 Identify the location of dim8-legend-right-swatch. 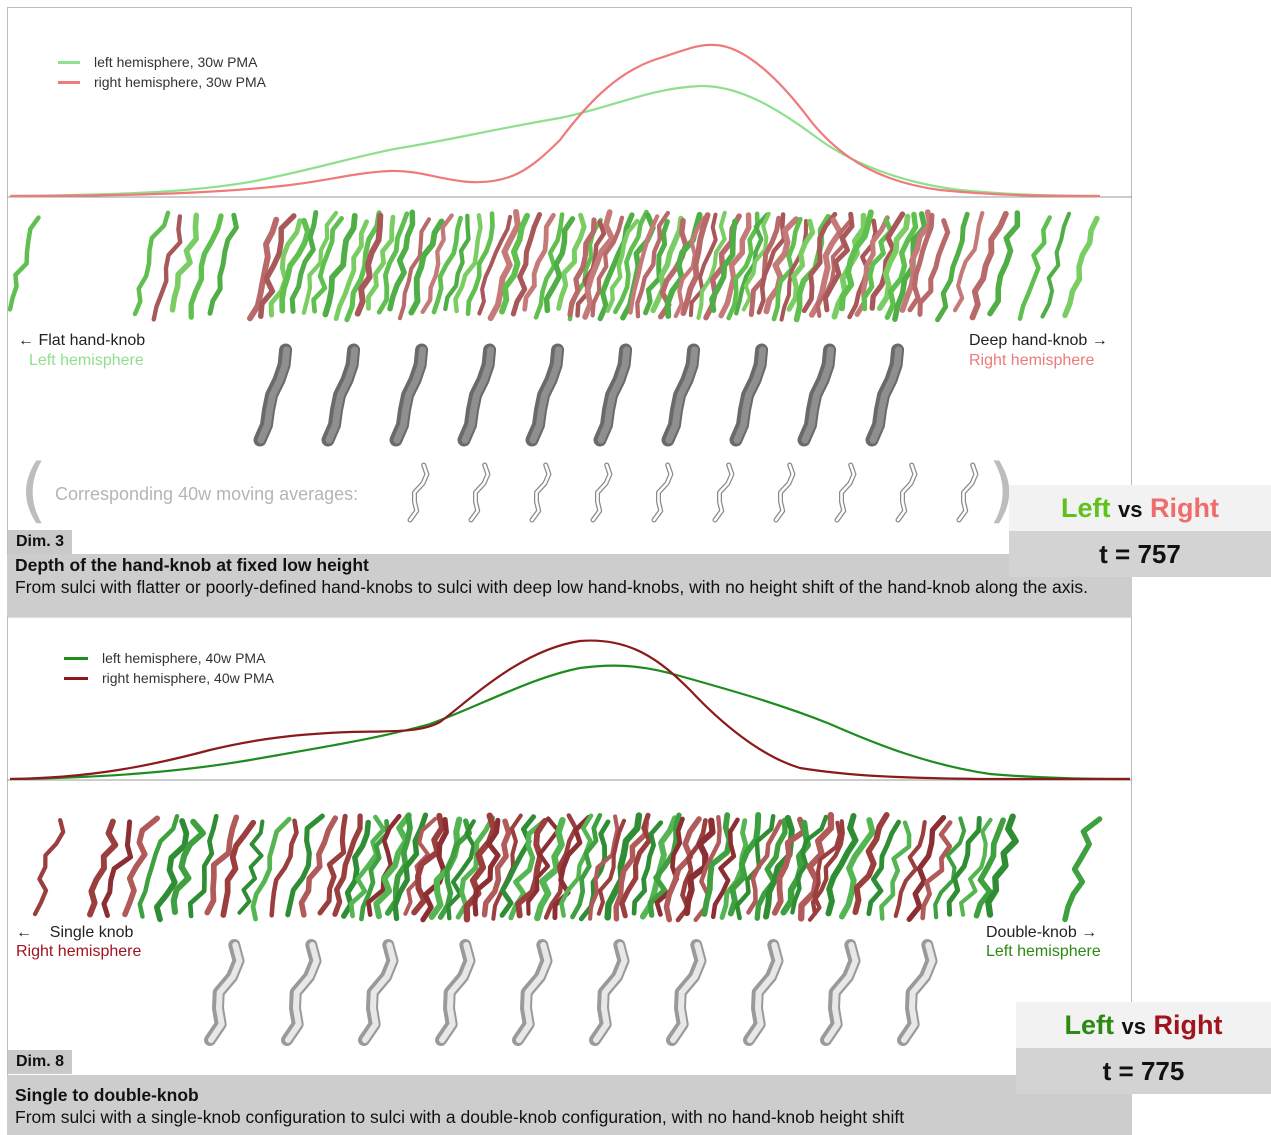
(76, 678).